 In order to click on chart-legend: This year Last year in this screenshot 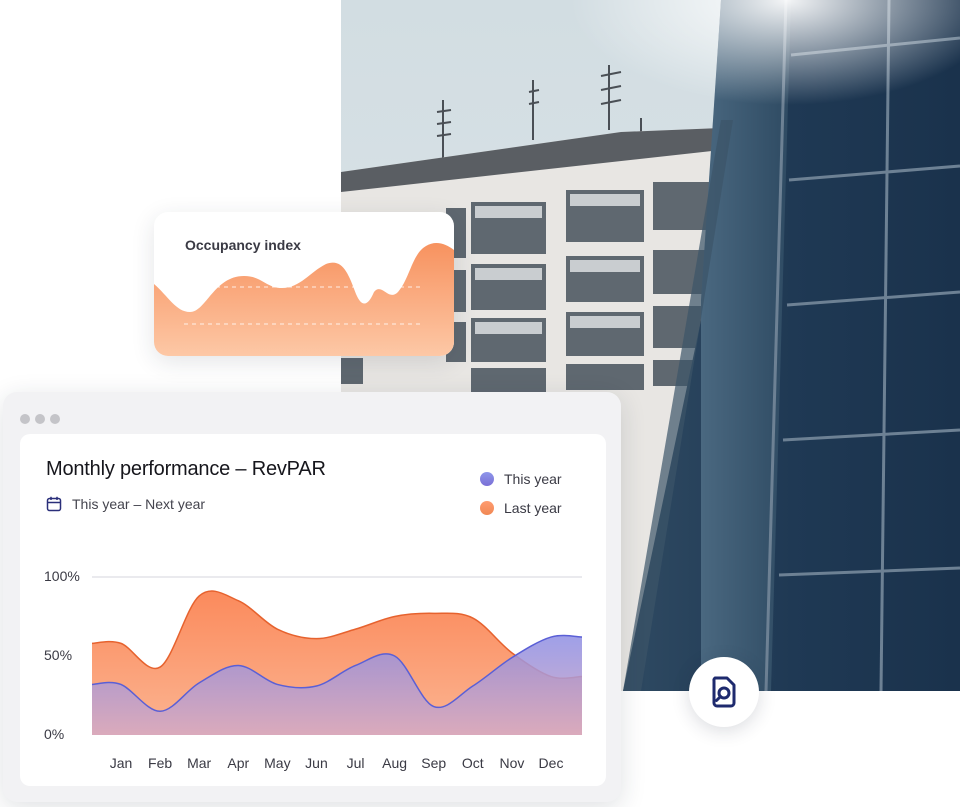, I will do `click(521, 493)`.